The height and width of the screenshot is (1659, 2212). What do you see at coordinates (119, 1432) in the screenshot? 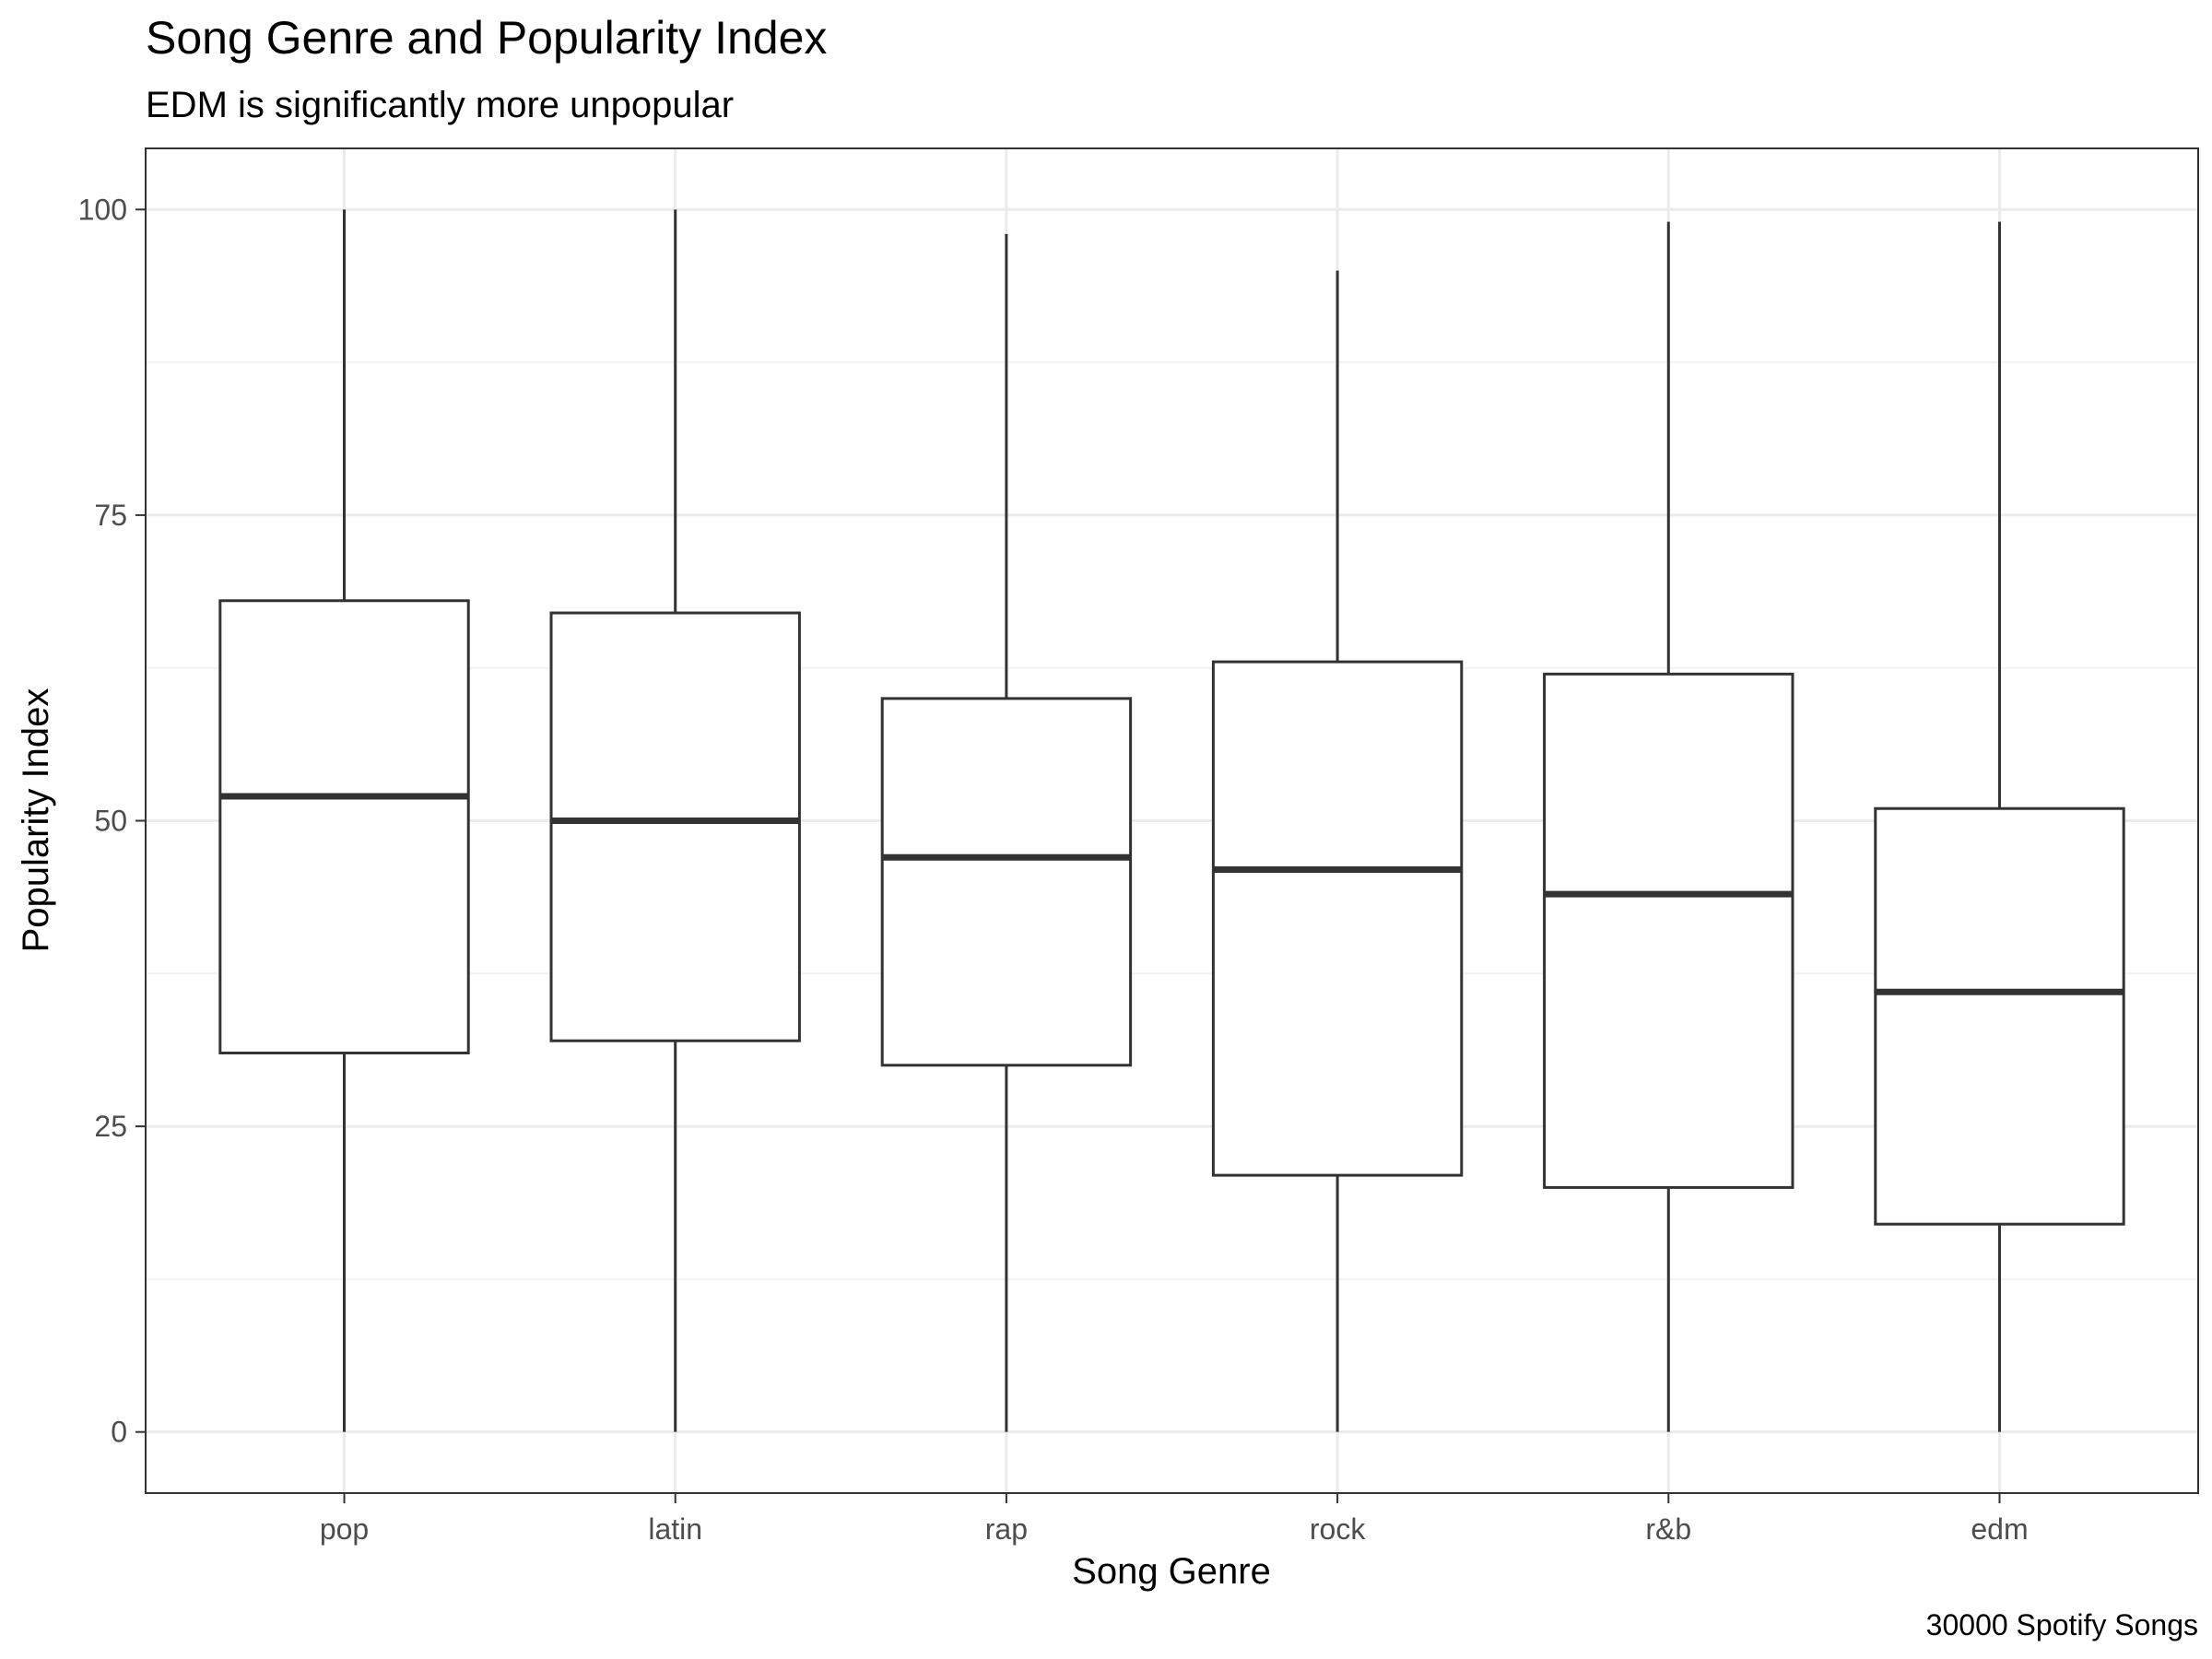
I see `y-tick-label: 0` at bounding box center [119, 1432].